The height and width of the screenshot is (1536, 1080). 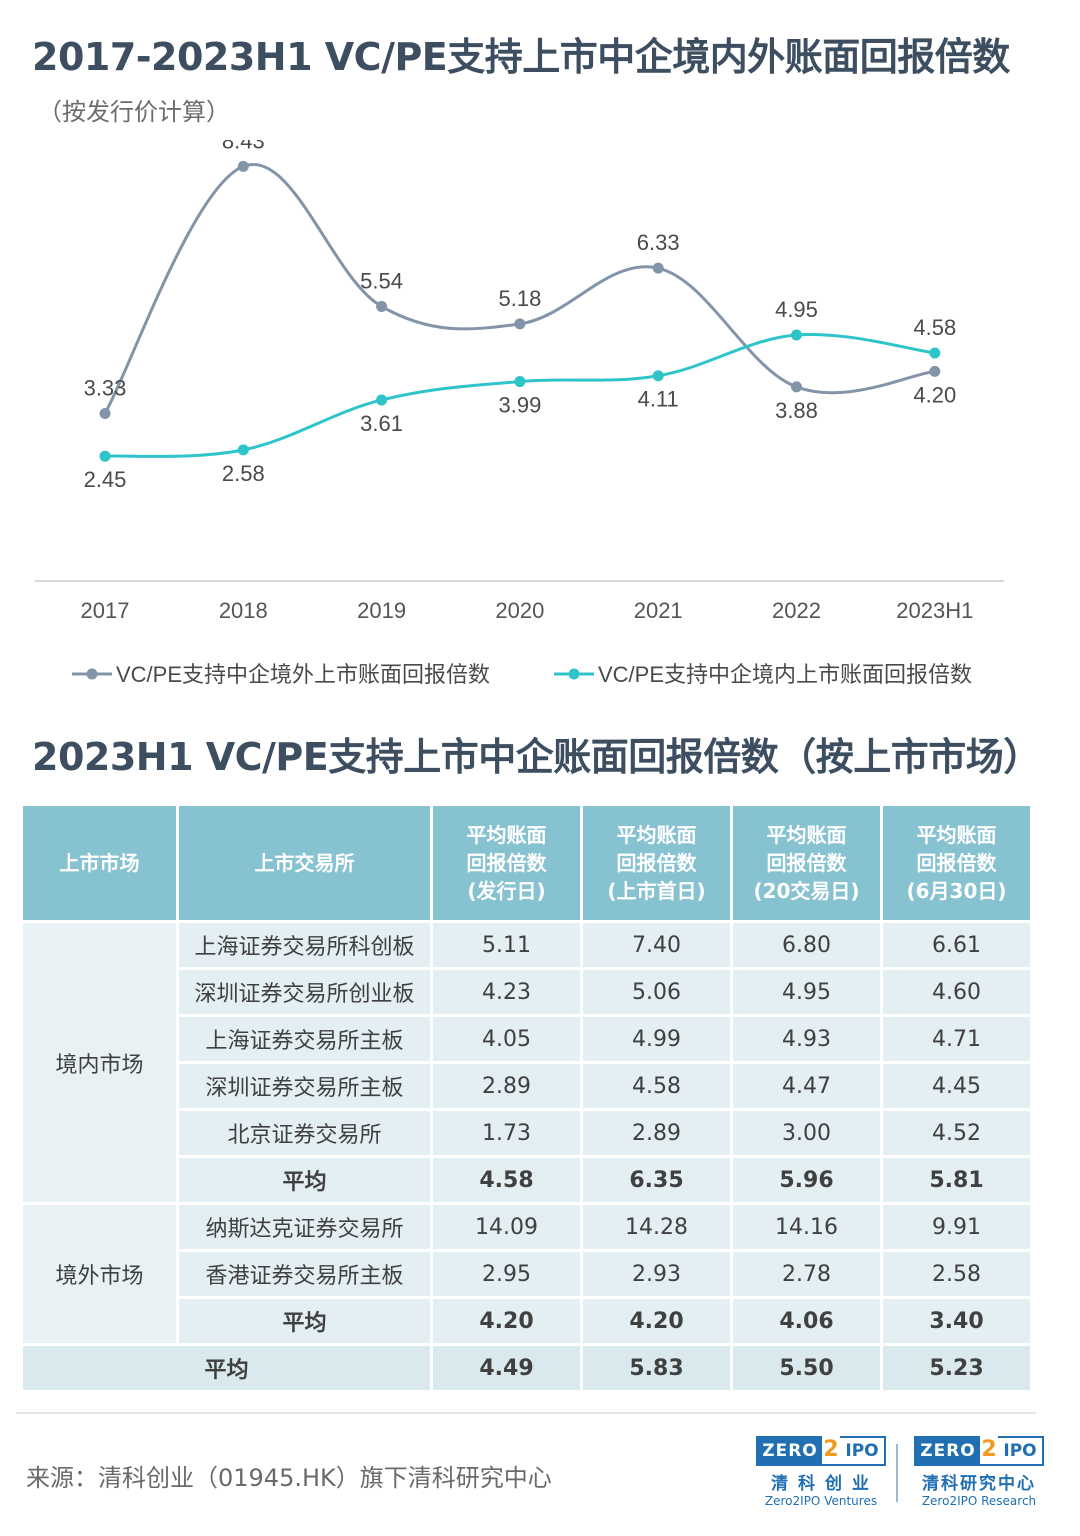 I want to click on table-row: 平均 4.58 6.35 5.96 5.81, so click(x=527, y=1180).